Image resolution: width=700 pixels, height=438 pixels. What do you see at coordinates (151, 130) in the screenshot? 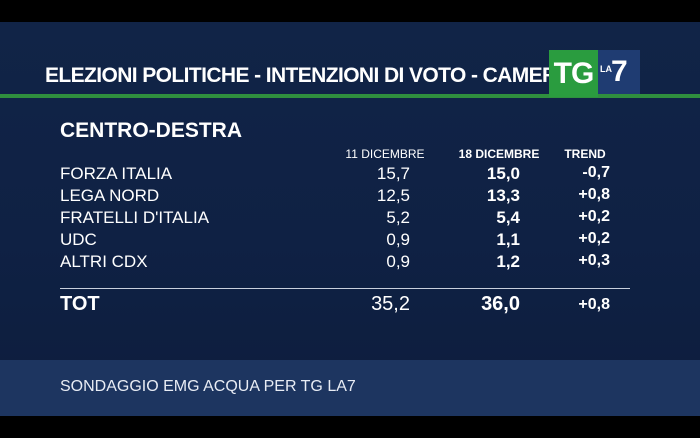
I see `section-title: CENTRO-DESTRA` at bounding box center [151, 130].